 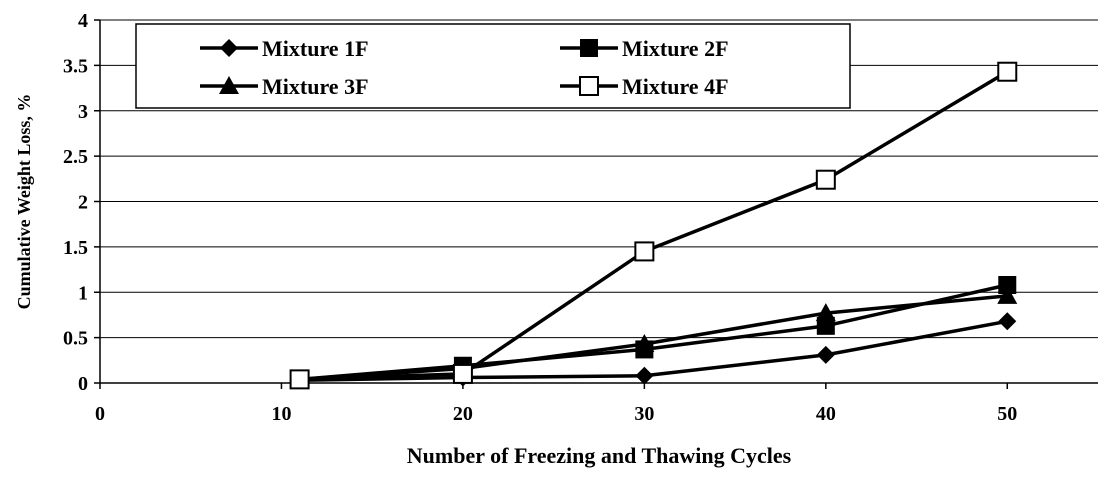 What do you see at coordinates (75, 248) in the screenshot?
I see `y-tick-label: 1.5` at bounding box center [75, 248].